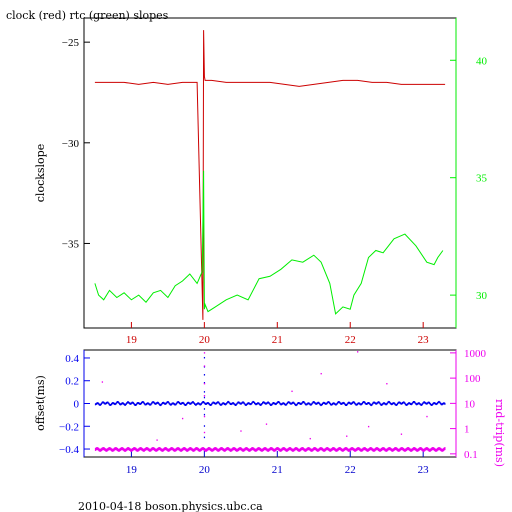 The height and width of the screenshot is (512, 512). Describe the element at coordinates (499, 433) in the screenshot. I see `bottom-y2-axis-label: rnd-trip(ms)` at that location.